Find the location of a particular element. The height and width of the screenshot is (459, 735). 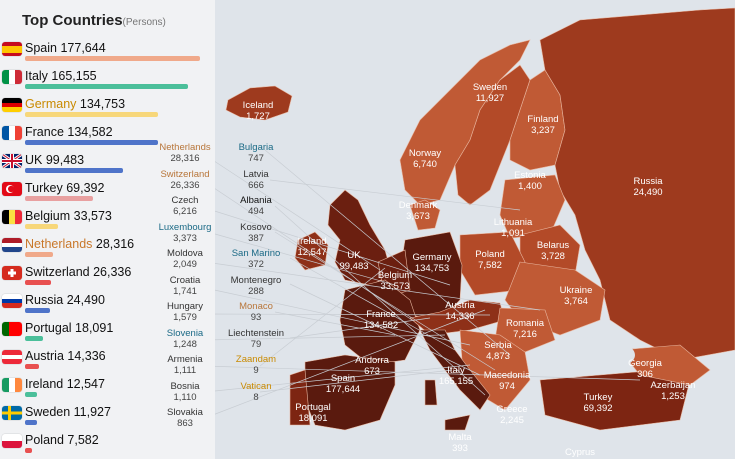

map-country-label: Germany 134,753 is located at coordinates (431, 263).